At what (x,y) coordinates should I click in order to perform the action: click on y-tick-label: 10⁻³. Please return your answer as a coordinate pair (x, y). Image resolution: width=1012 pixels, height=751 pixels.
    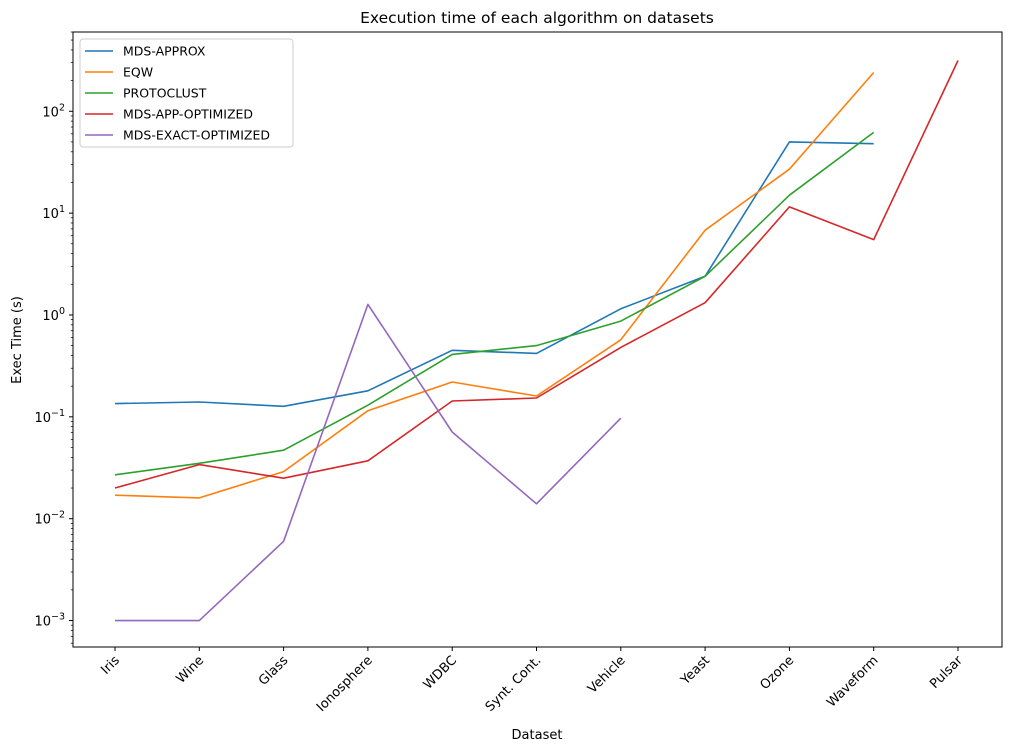
    Looking at the image, I should click on (49, 621).